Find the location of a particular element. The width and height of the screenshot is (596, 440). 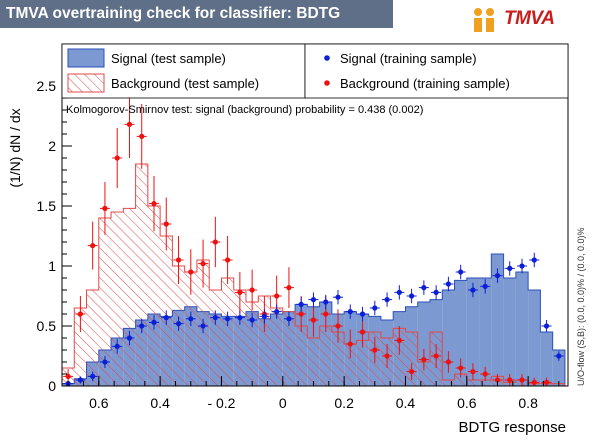

legend-background-test-label: Background (test sample) is located at coordinates (185, 83).